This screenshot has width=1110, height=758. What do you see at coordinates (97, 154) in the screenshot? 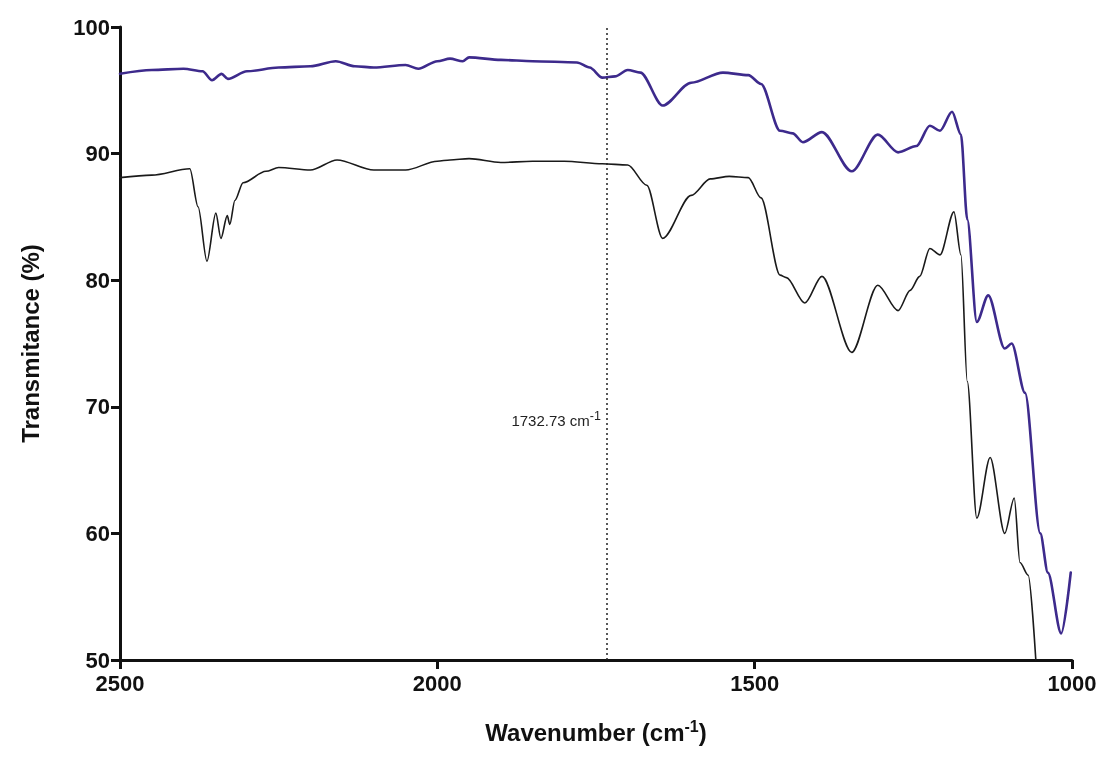
I see `y-tick-label: 90` at bounding box center [97, 154].